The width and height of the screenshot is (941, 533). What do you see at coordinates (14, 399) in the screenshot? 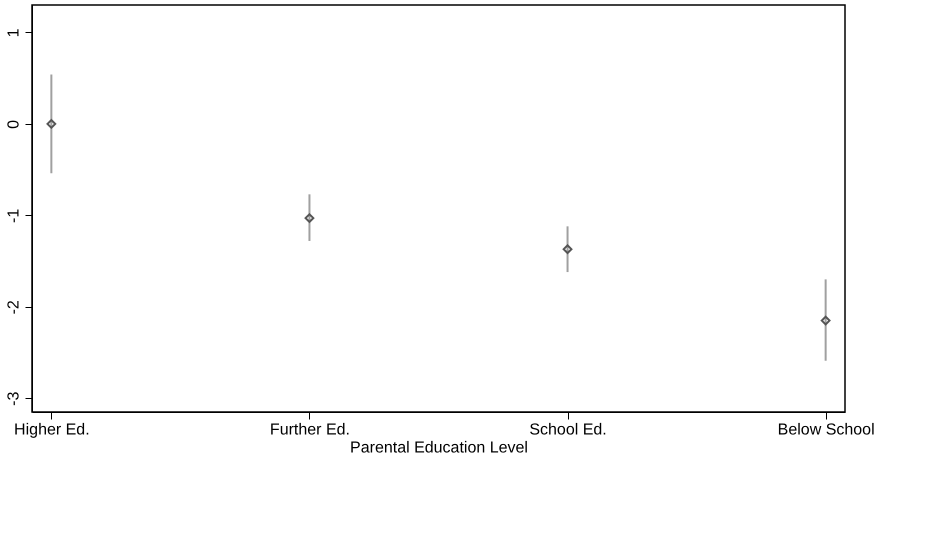
I see `y-tick-label: -3` at bounding box center [14, 399].